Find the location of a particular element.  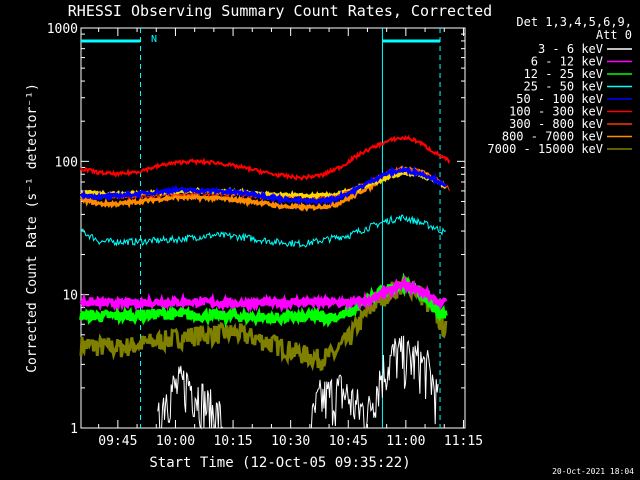

x-tick-label: 09:45 is located at coordinates (117, 441).